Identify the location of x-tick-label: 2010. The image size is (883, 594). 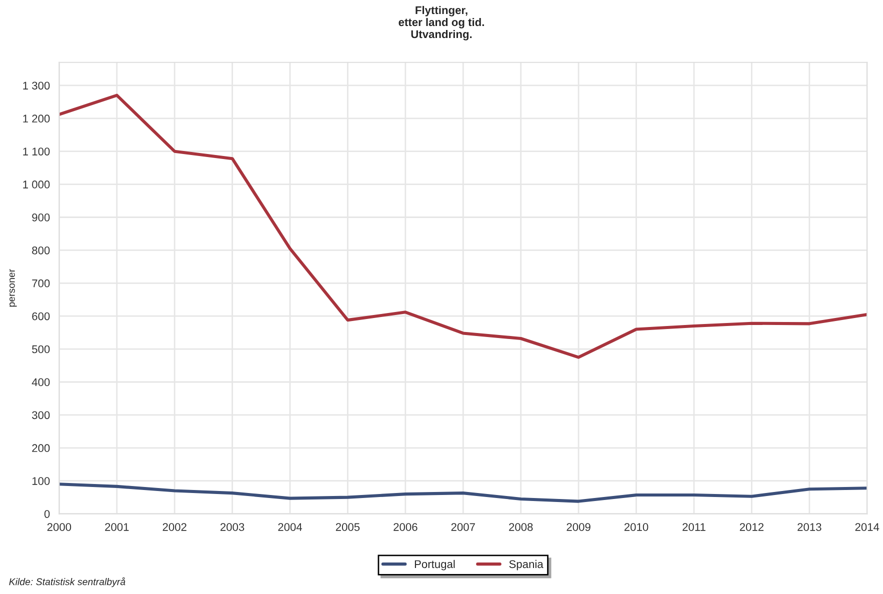
(636, 527).